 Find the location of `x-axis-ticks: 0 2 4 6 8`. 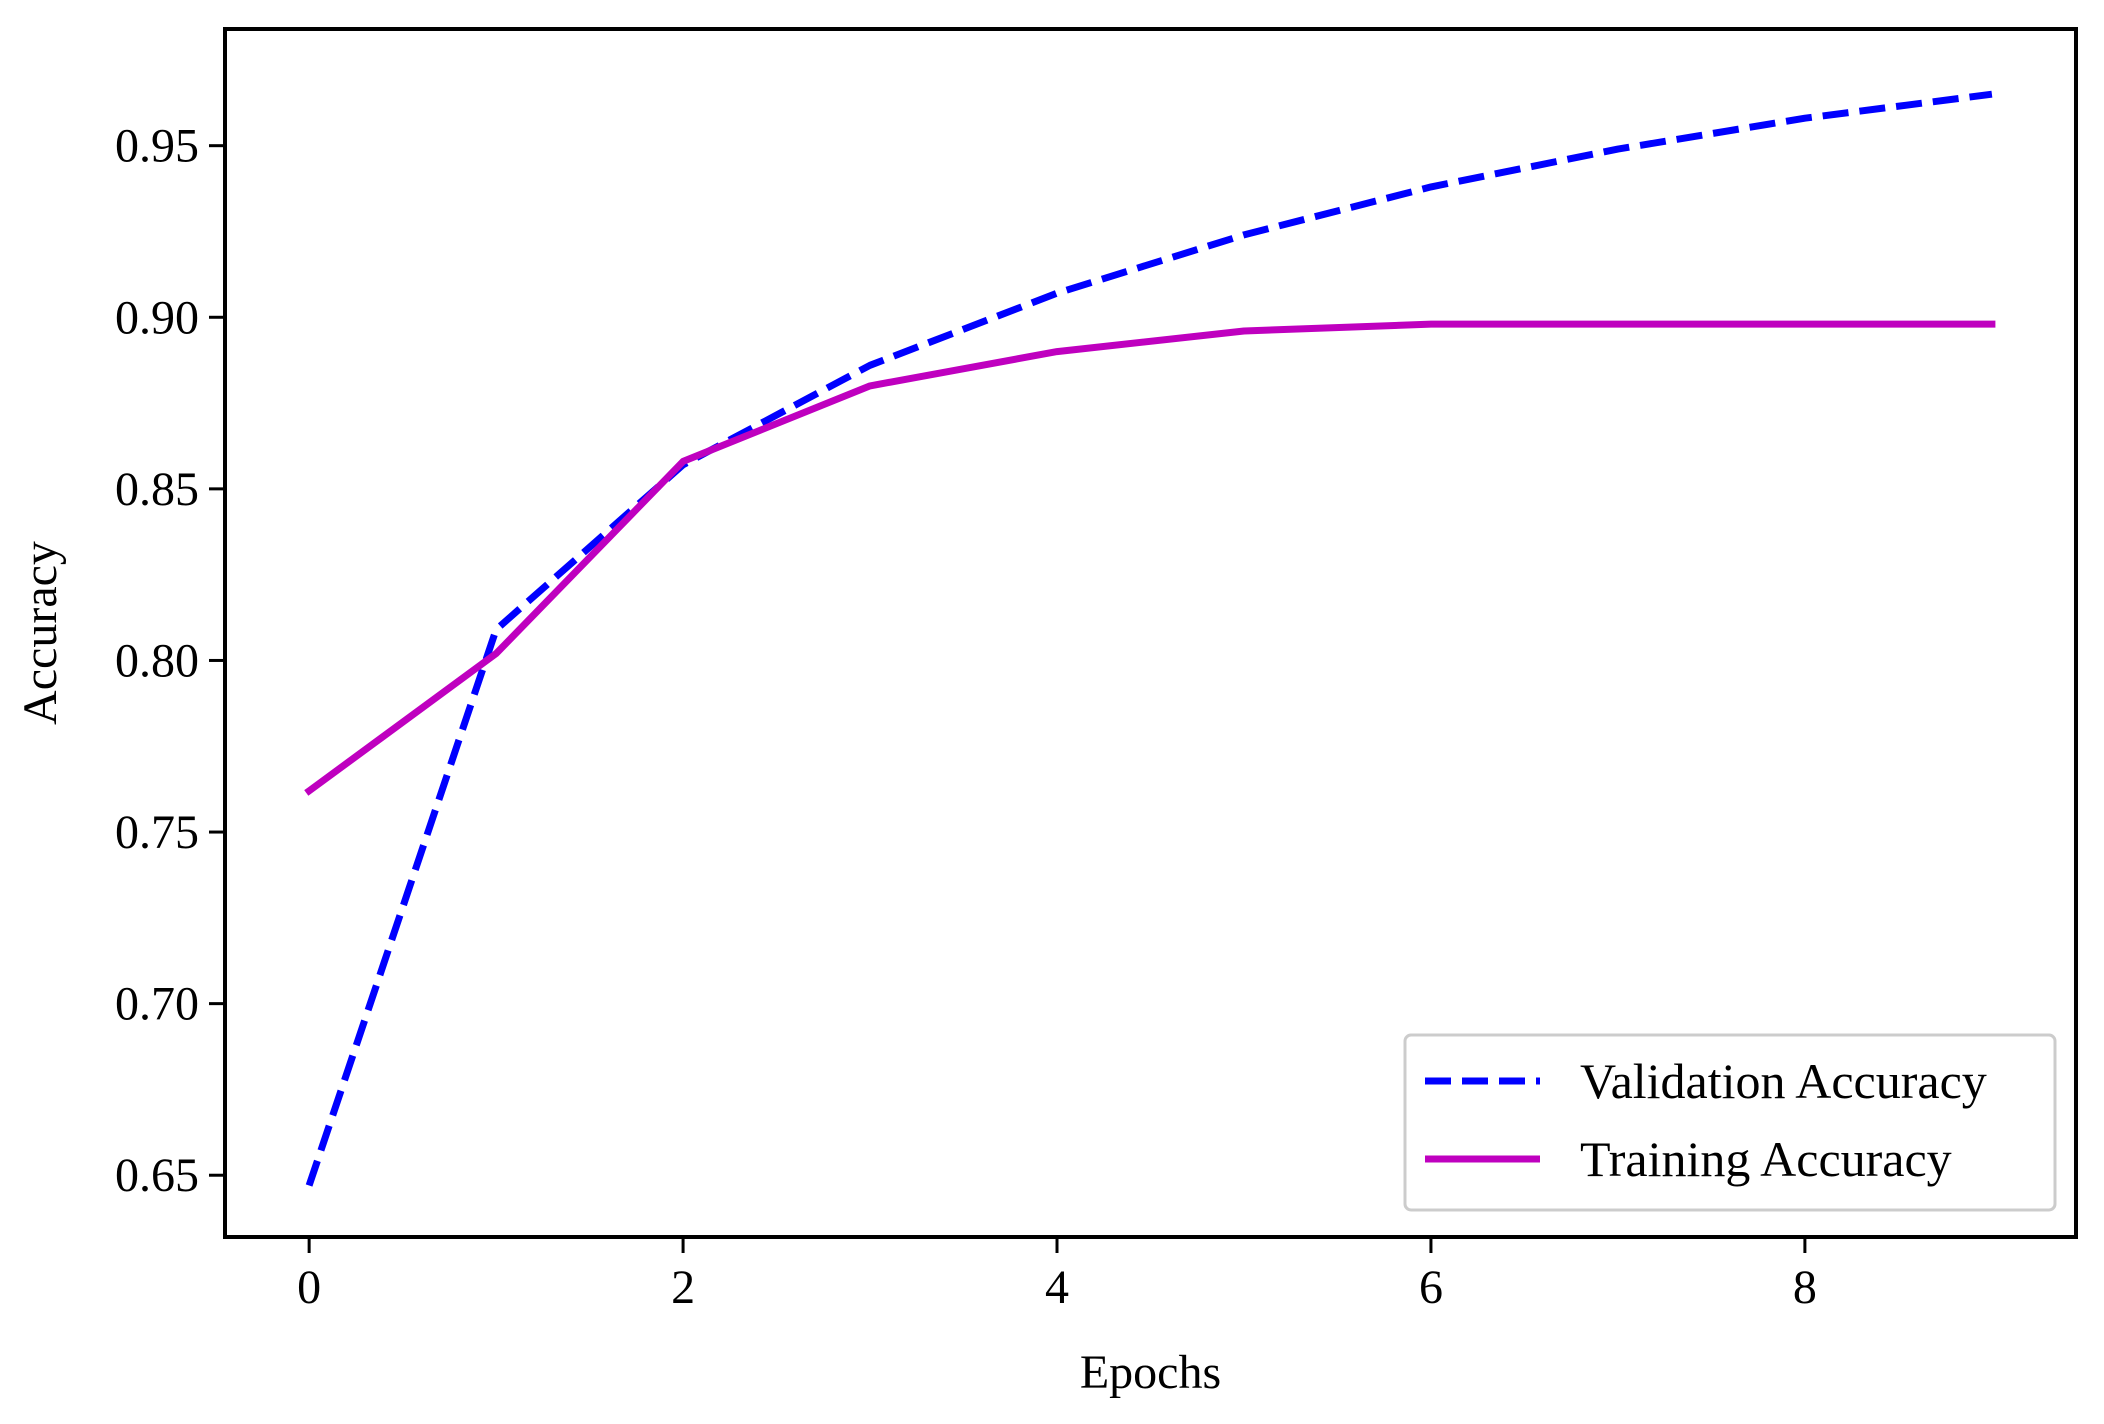

x-axis-ticks: 0 2 4 6 8 is located at coordinates (1057, 1275).